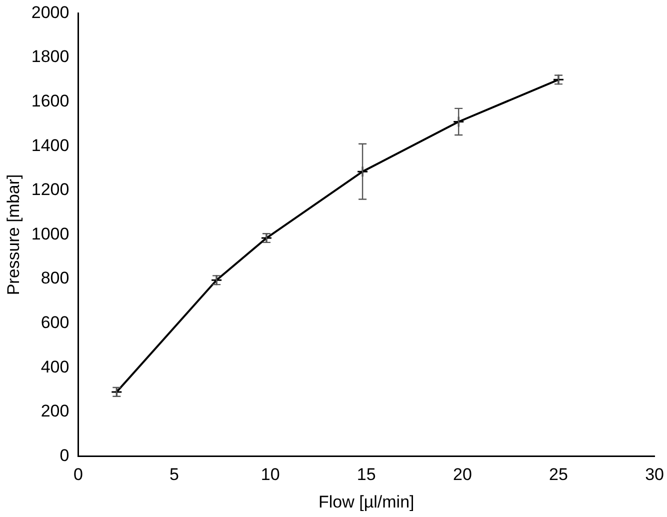 This screenshot has height=517, width=667. Describe the element at coordinates (55, 322) in the screenshot. I see `y-tick-label: 600` at that location.